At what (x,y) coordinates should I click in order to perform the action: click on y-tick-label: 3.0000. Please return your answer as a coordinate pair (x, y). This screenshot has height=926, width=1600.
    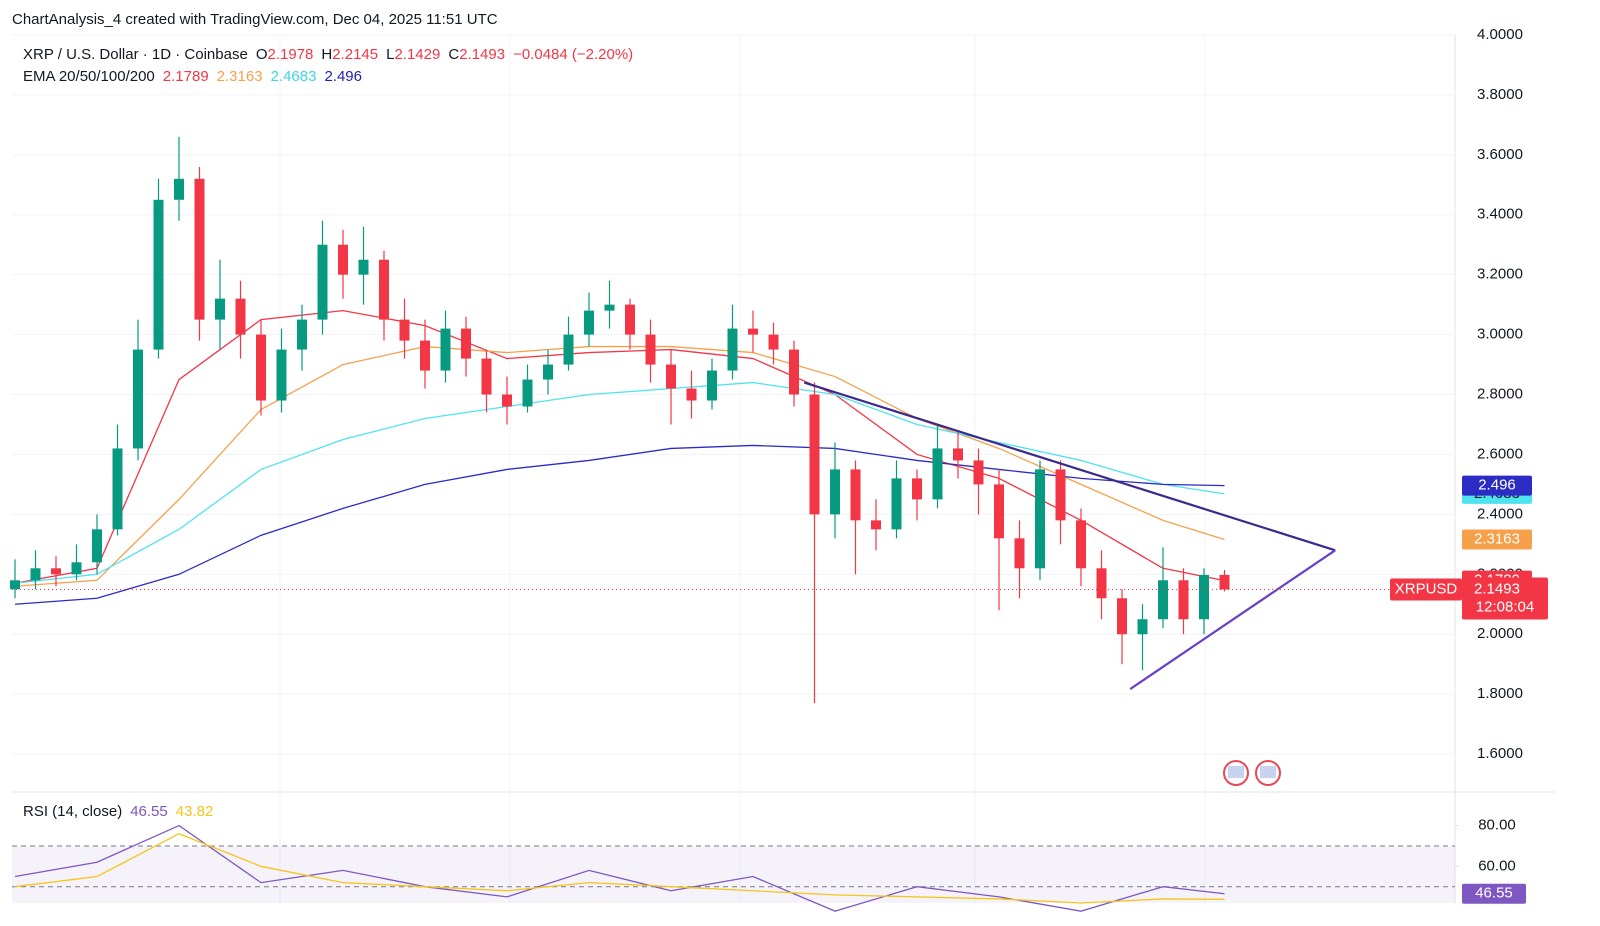
    Looking at the image, I should click on (1500, 334).